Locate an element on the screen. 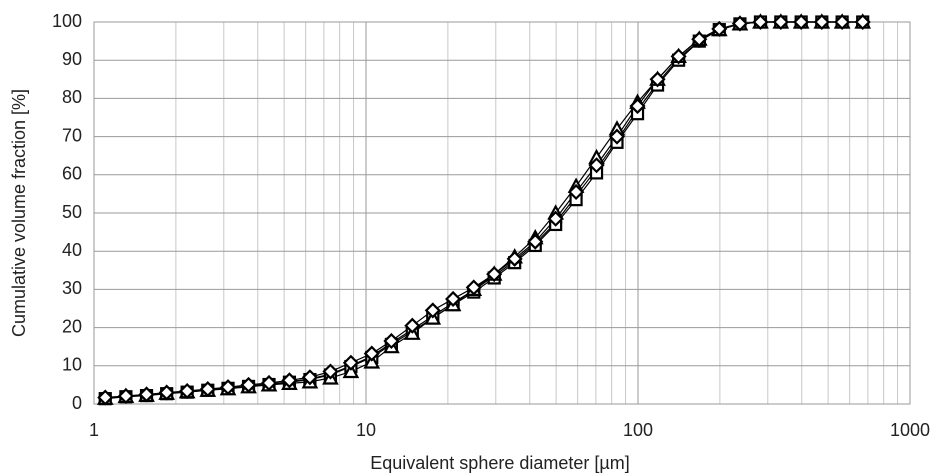 Image resolution: width=935 pixels, height=475 pixels. x-tick-label: 10 is located at coordinates (366, 430).